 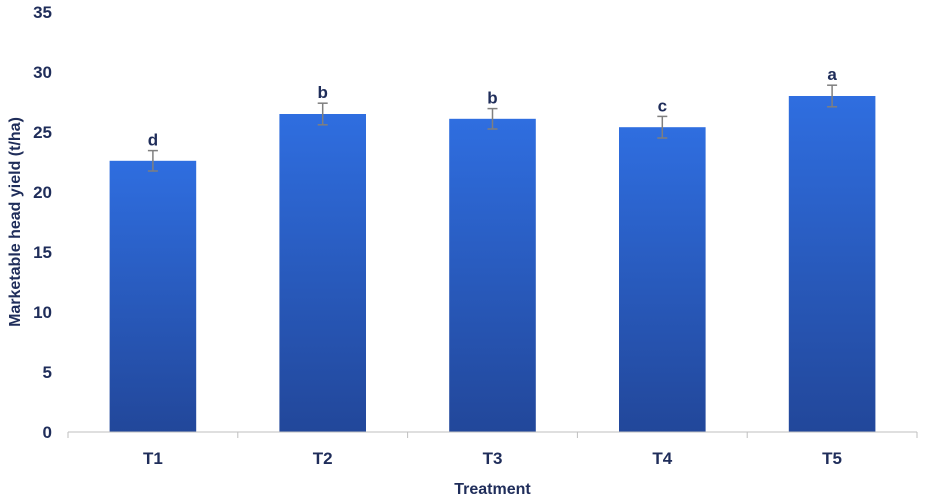 What do you see at coordinates (662, 458) in the screenshot?
I see `x-tick-label-t4: T4` at bounding box center [662, 458].